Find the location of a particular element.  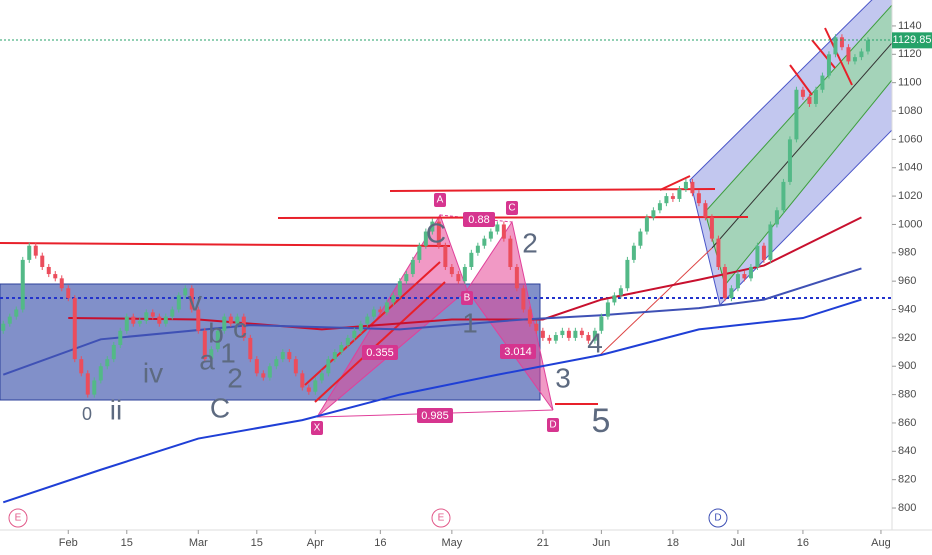

x-tick-label: May is located at coordinates (451, 543).